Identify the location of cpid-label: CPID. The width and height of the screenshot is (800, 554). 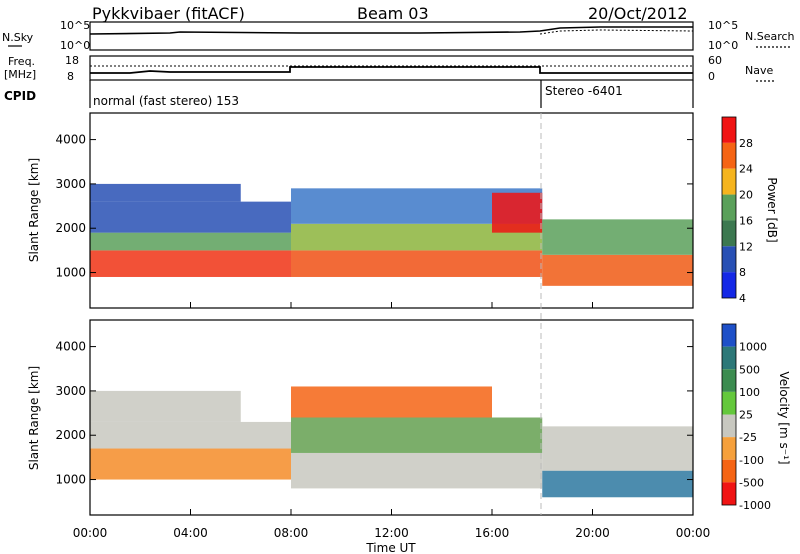
(20, 96).